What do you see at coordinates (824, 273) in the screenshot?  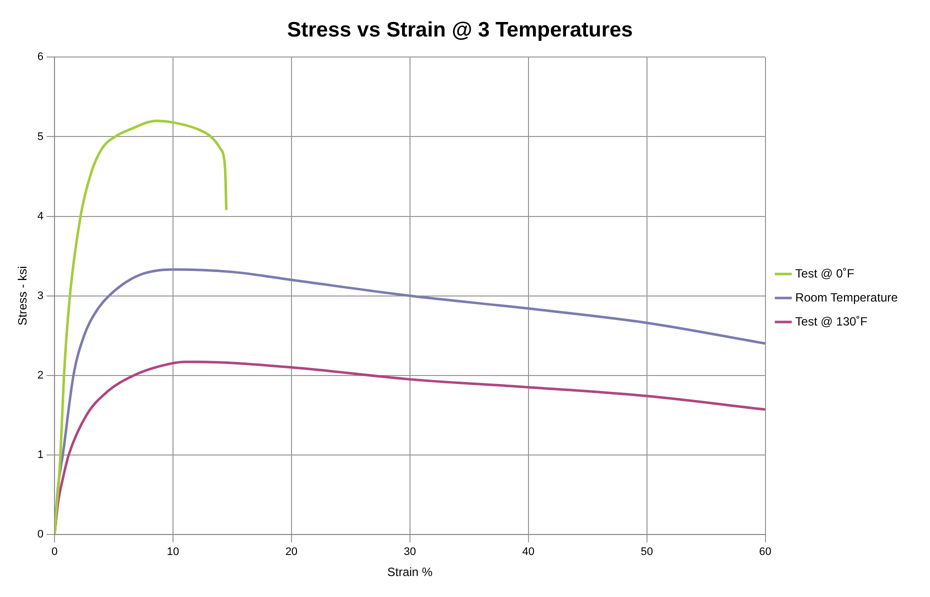 I see `legend-label: Test @ 0˚F` at bounding box center [824, 273].